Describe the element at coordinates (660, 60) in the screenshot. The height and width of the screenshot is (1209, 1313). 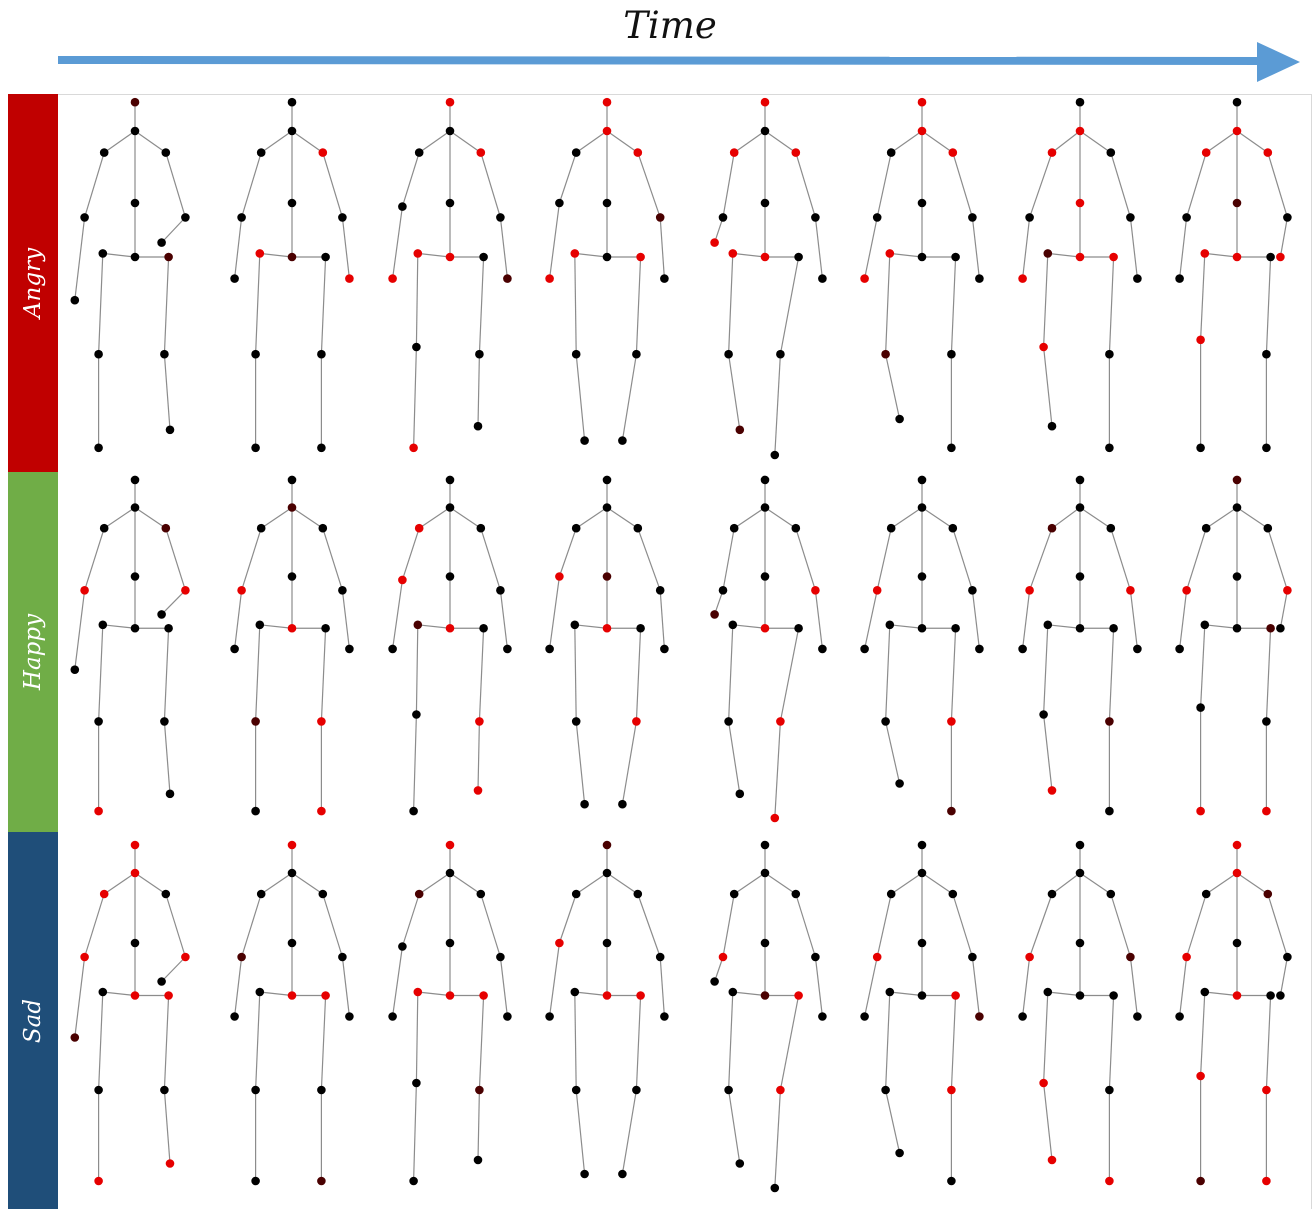
I see `time-arrow-shaft` at that location.